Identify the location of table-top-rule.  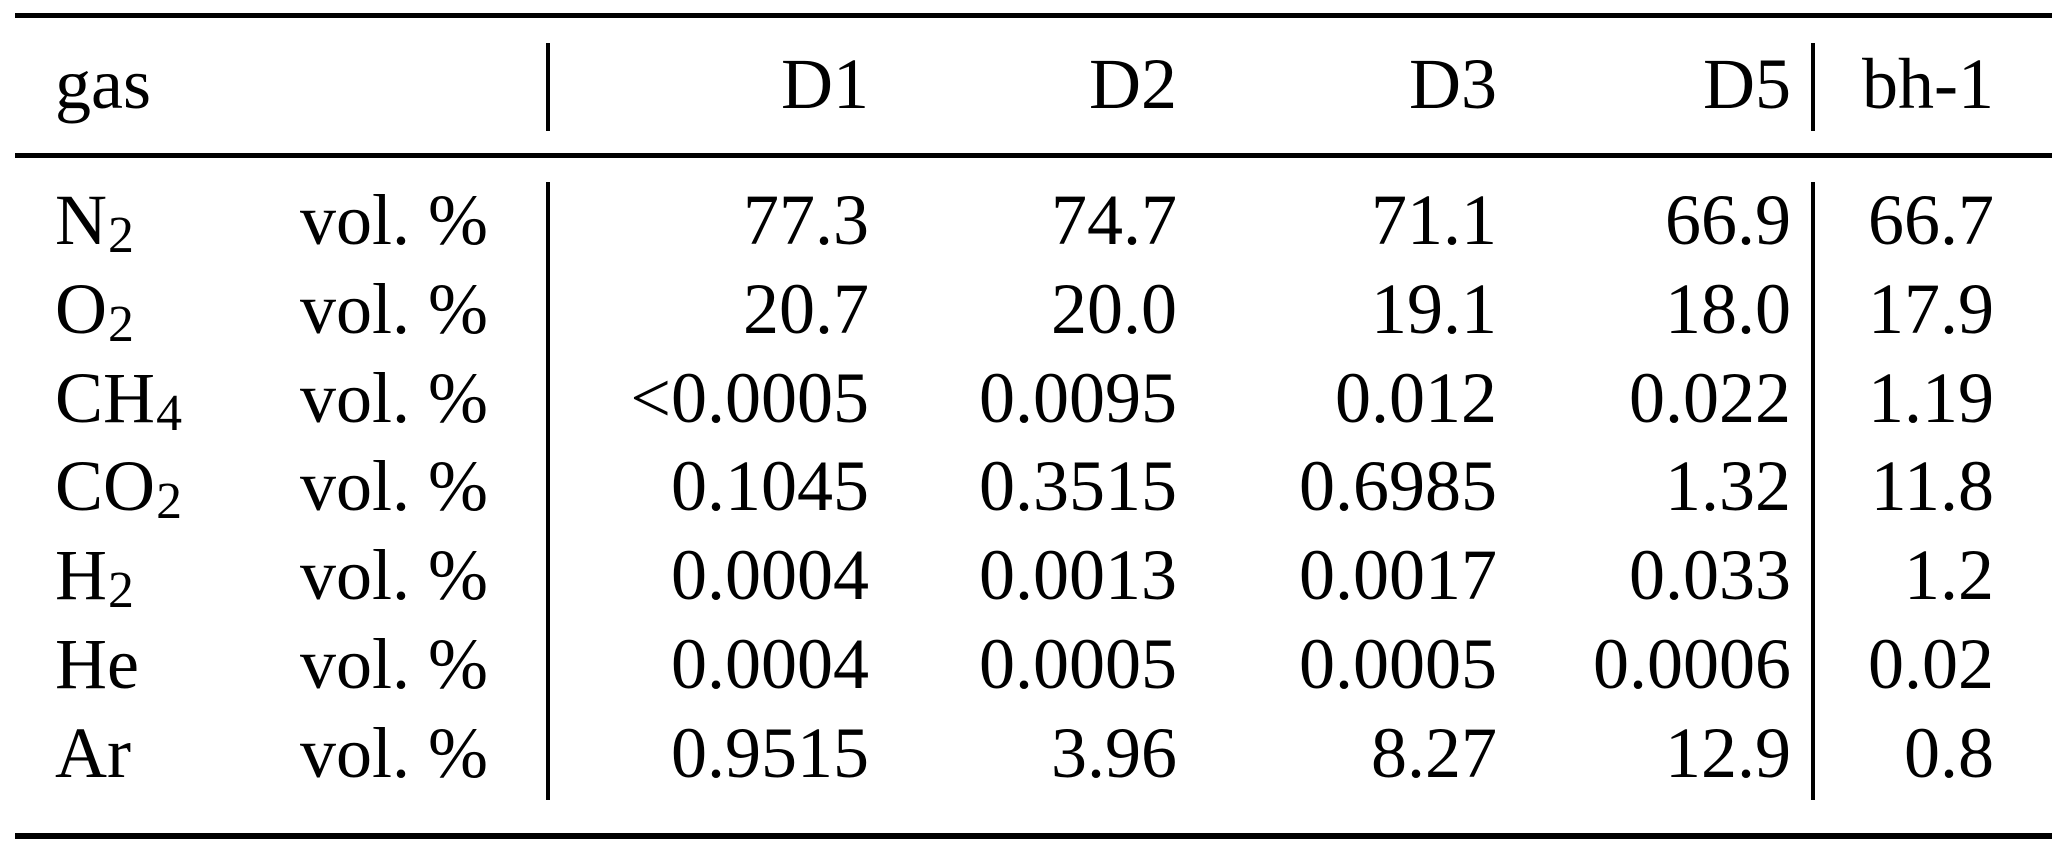
(1033, 15).